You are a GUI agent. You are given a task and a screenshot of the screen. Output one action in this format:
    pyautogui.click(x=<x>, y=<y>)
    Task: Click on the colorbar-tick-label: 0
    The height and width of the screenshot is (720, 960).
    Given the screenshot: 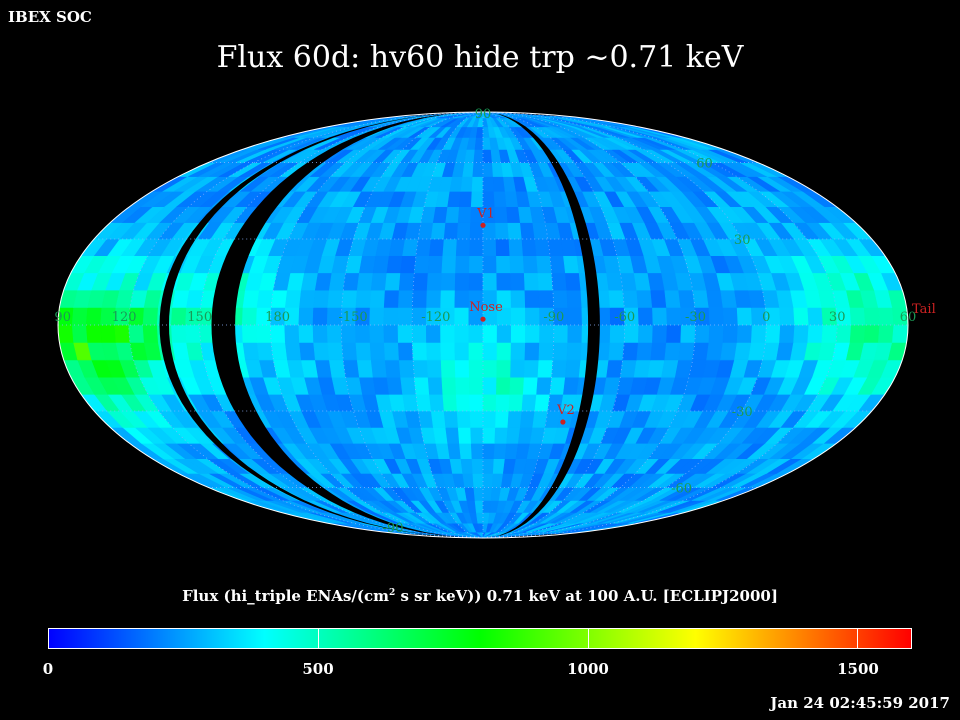 What is the action you would take?
    pyautogui.click(x=48, y=669)
    